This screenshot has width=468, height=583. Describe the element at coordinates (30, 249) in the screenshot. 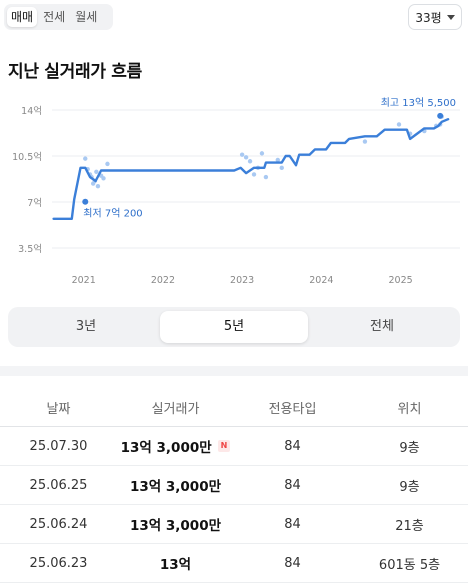

I see `y-tick-label: 3.5억` at that location.